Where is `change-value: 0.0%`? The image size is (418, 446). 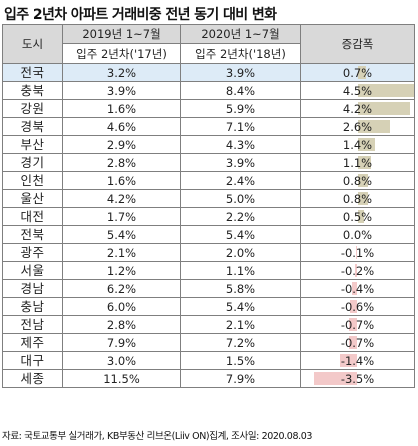
change-value: 0.0% is located at coordinates (357, 234).